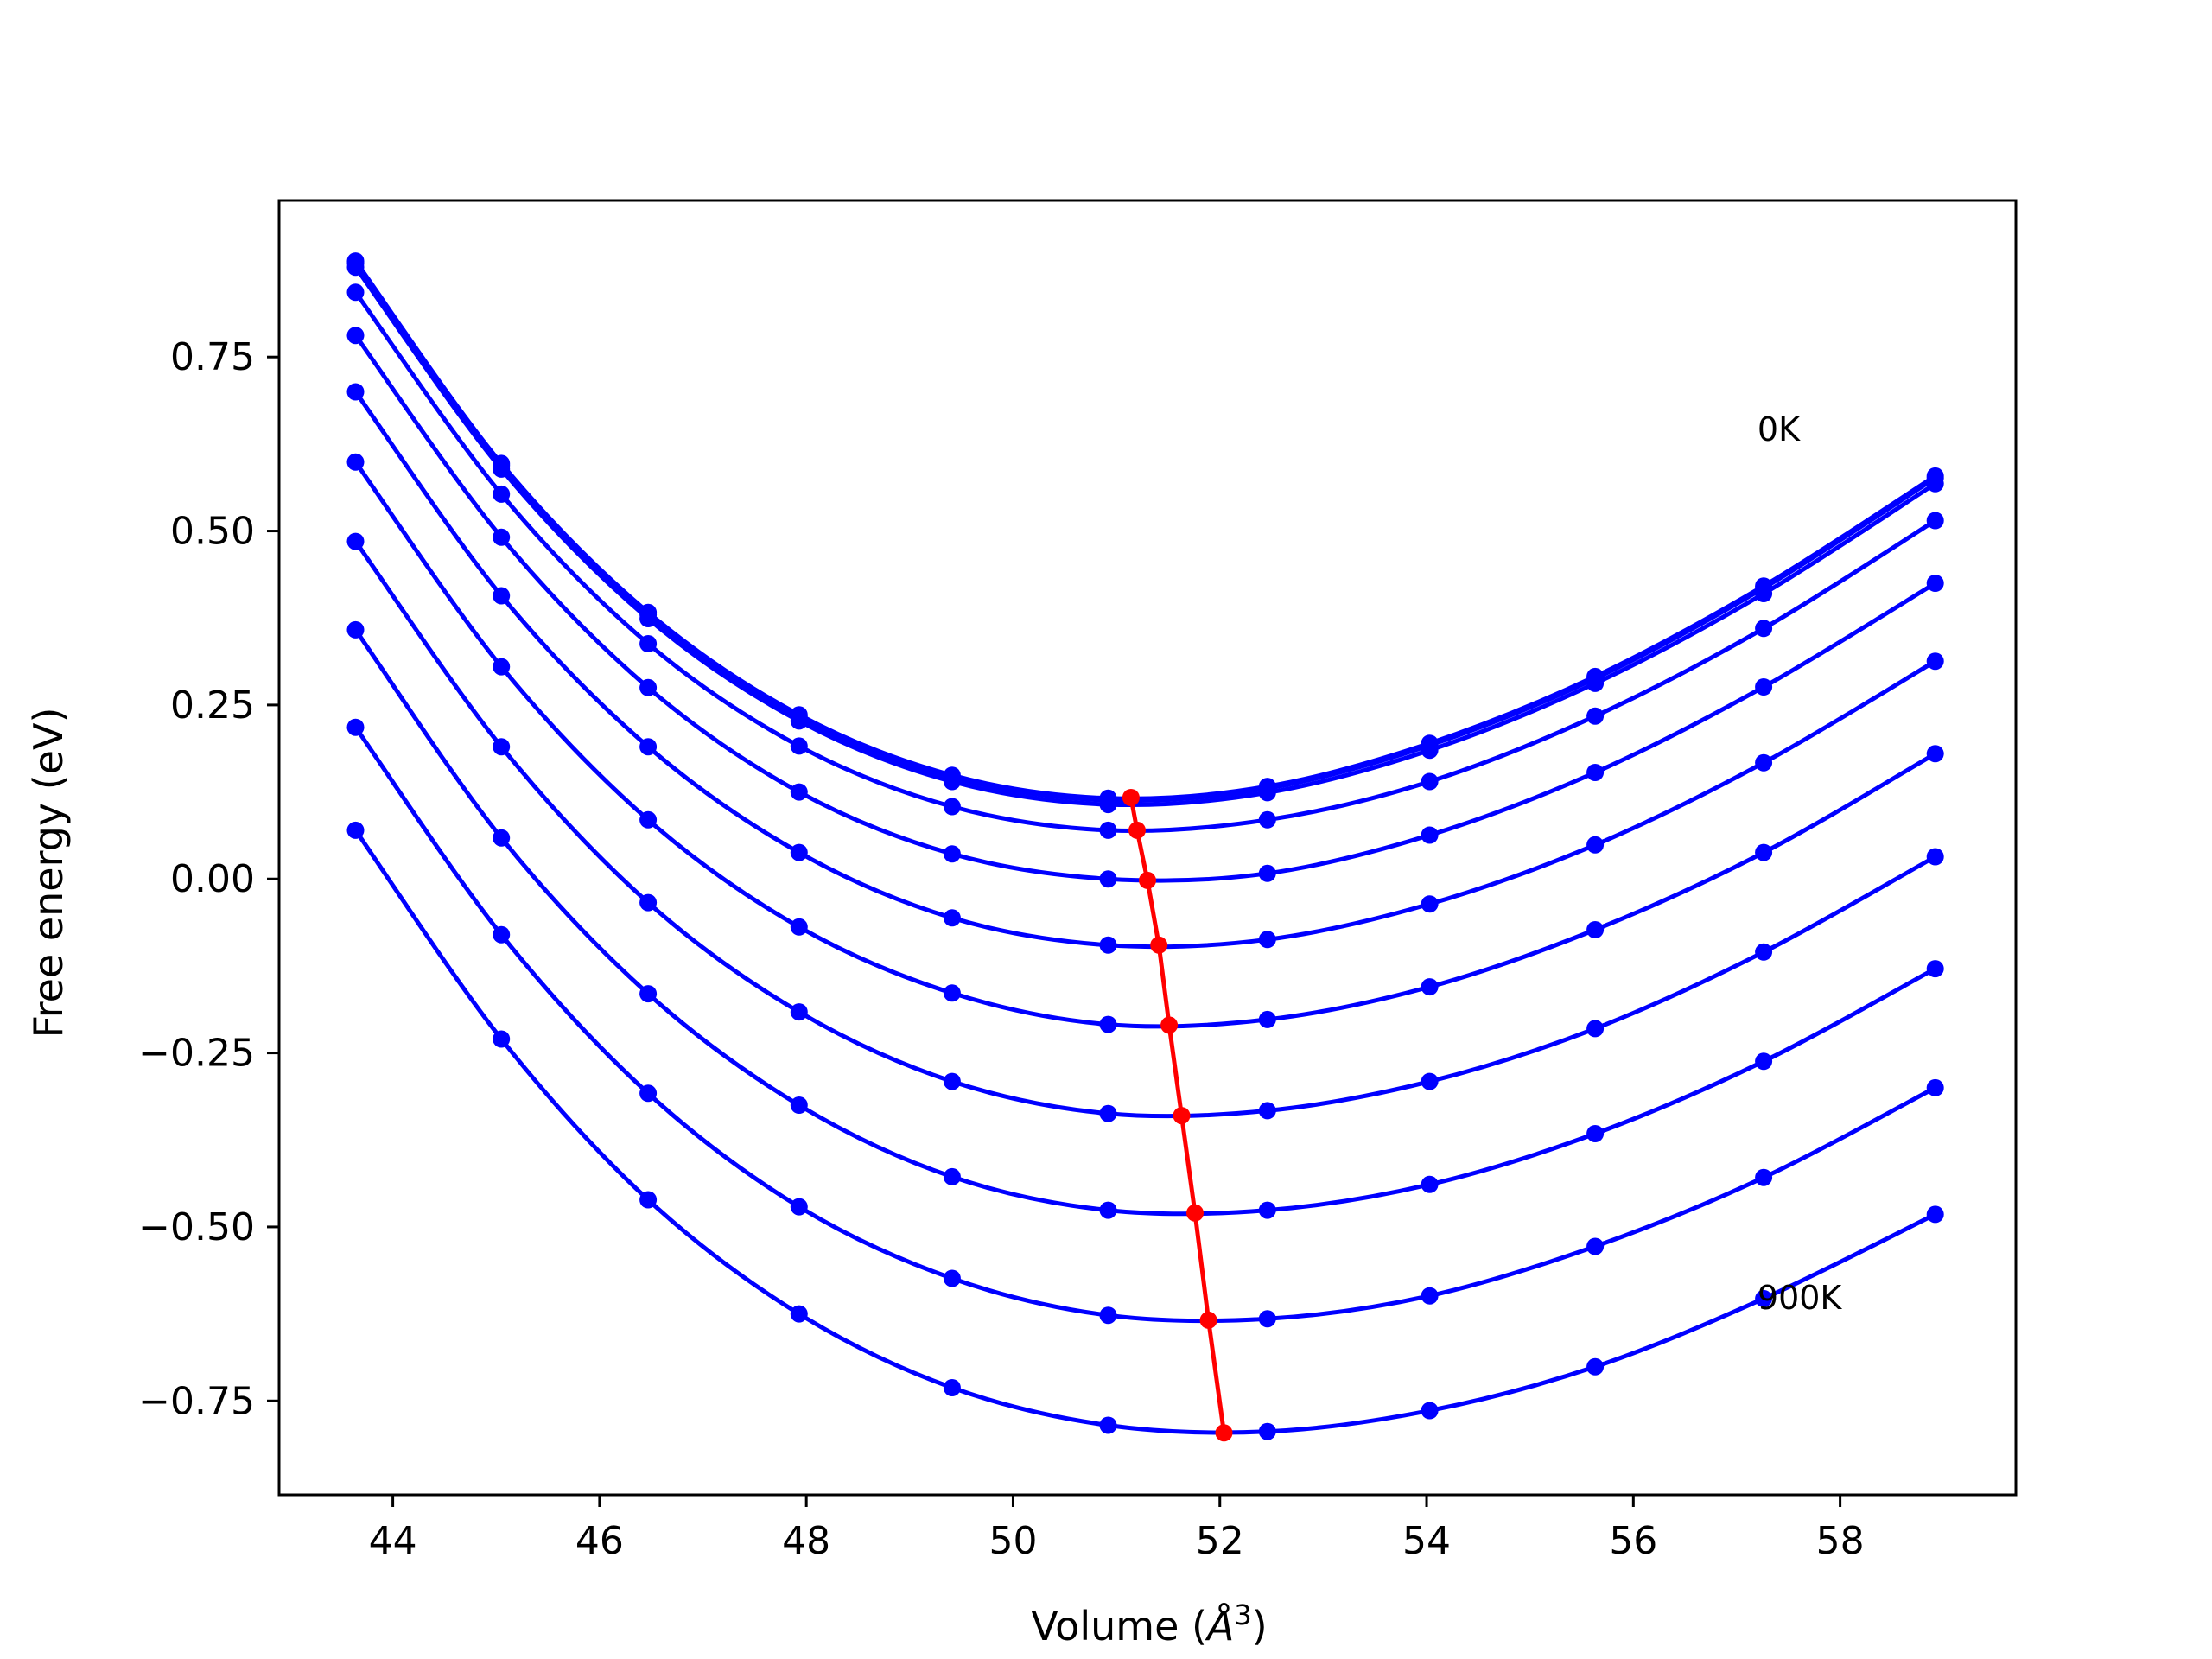 This screenshot has width=2212, height=1659. I want to click on annotation-1: 900K, so click(1800, 1298).